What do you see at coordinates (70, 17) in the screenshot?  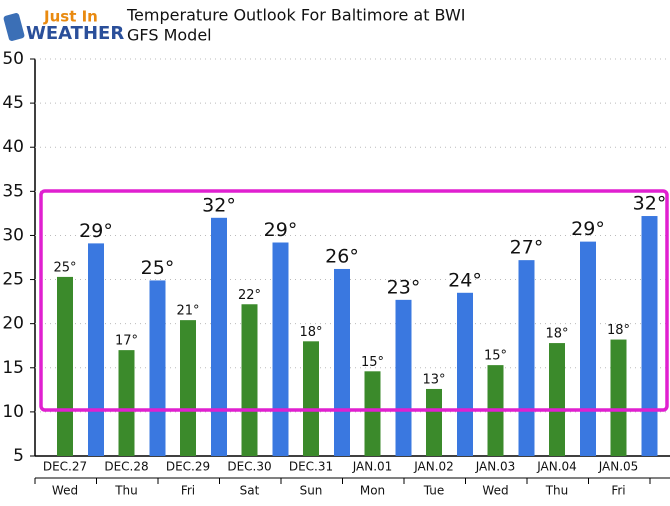 I see `logo-text: Just In` at bounding box center [70, 17].